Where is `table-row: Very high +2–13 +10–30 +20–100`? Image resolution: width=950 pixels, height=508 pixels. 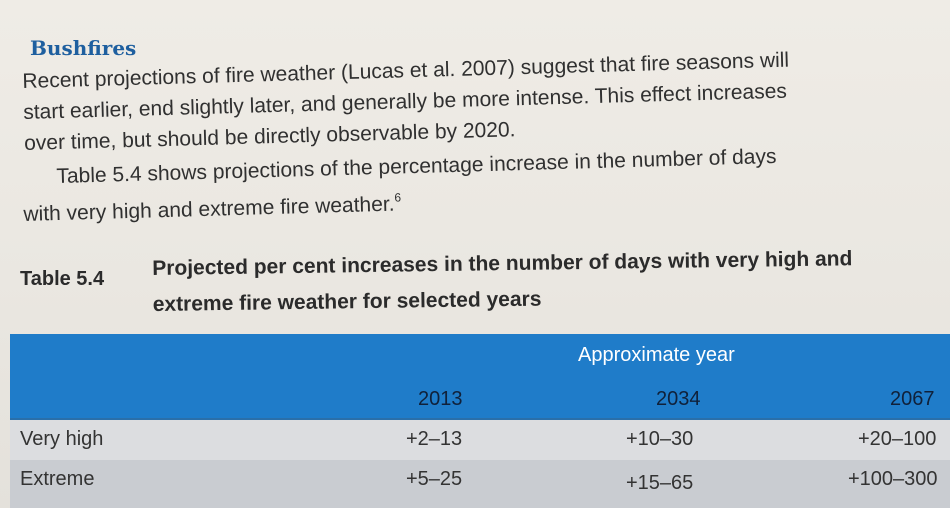 table-row: Very high +2–13 +10–30 +20–100 is located at coordinates (480, 440).